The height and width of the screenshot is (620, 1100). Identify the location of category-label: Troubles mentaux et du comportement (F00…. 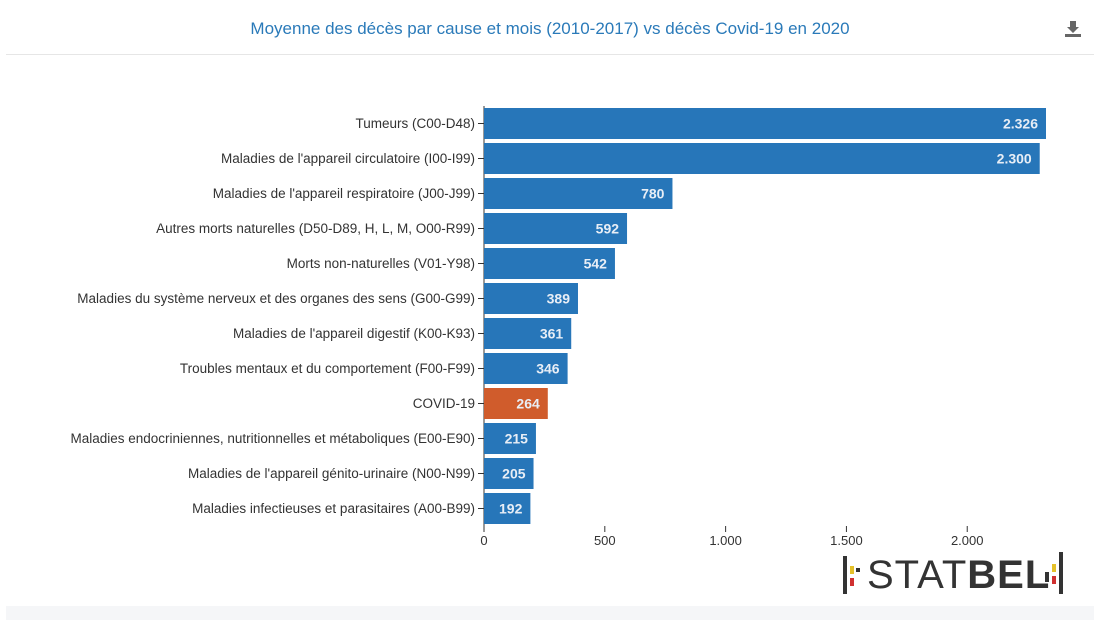
(327, 368).